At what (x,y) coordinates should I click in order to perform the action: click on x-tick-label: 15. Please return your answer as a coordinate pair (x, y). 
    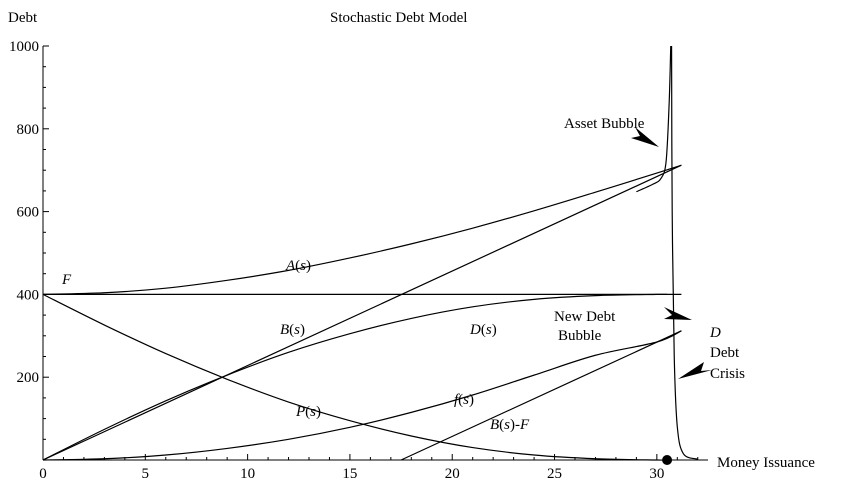
    Looking at the image, I should click on (349, 474).